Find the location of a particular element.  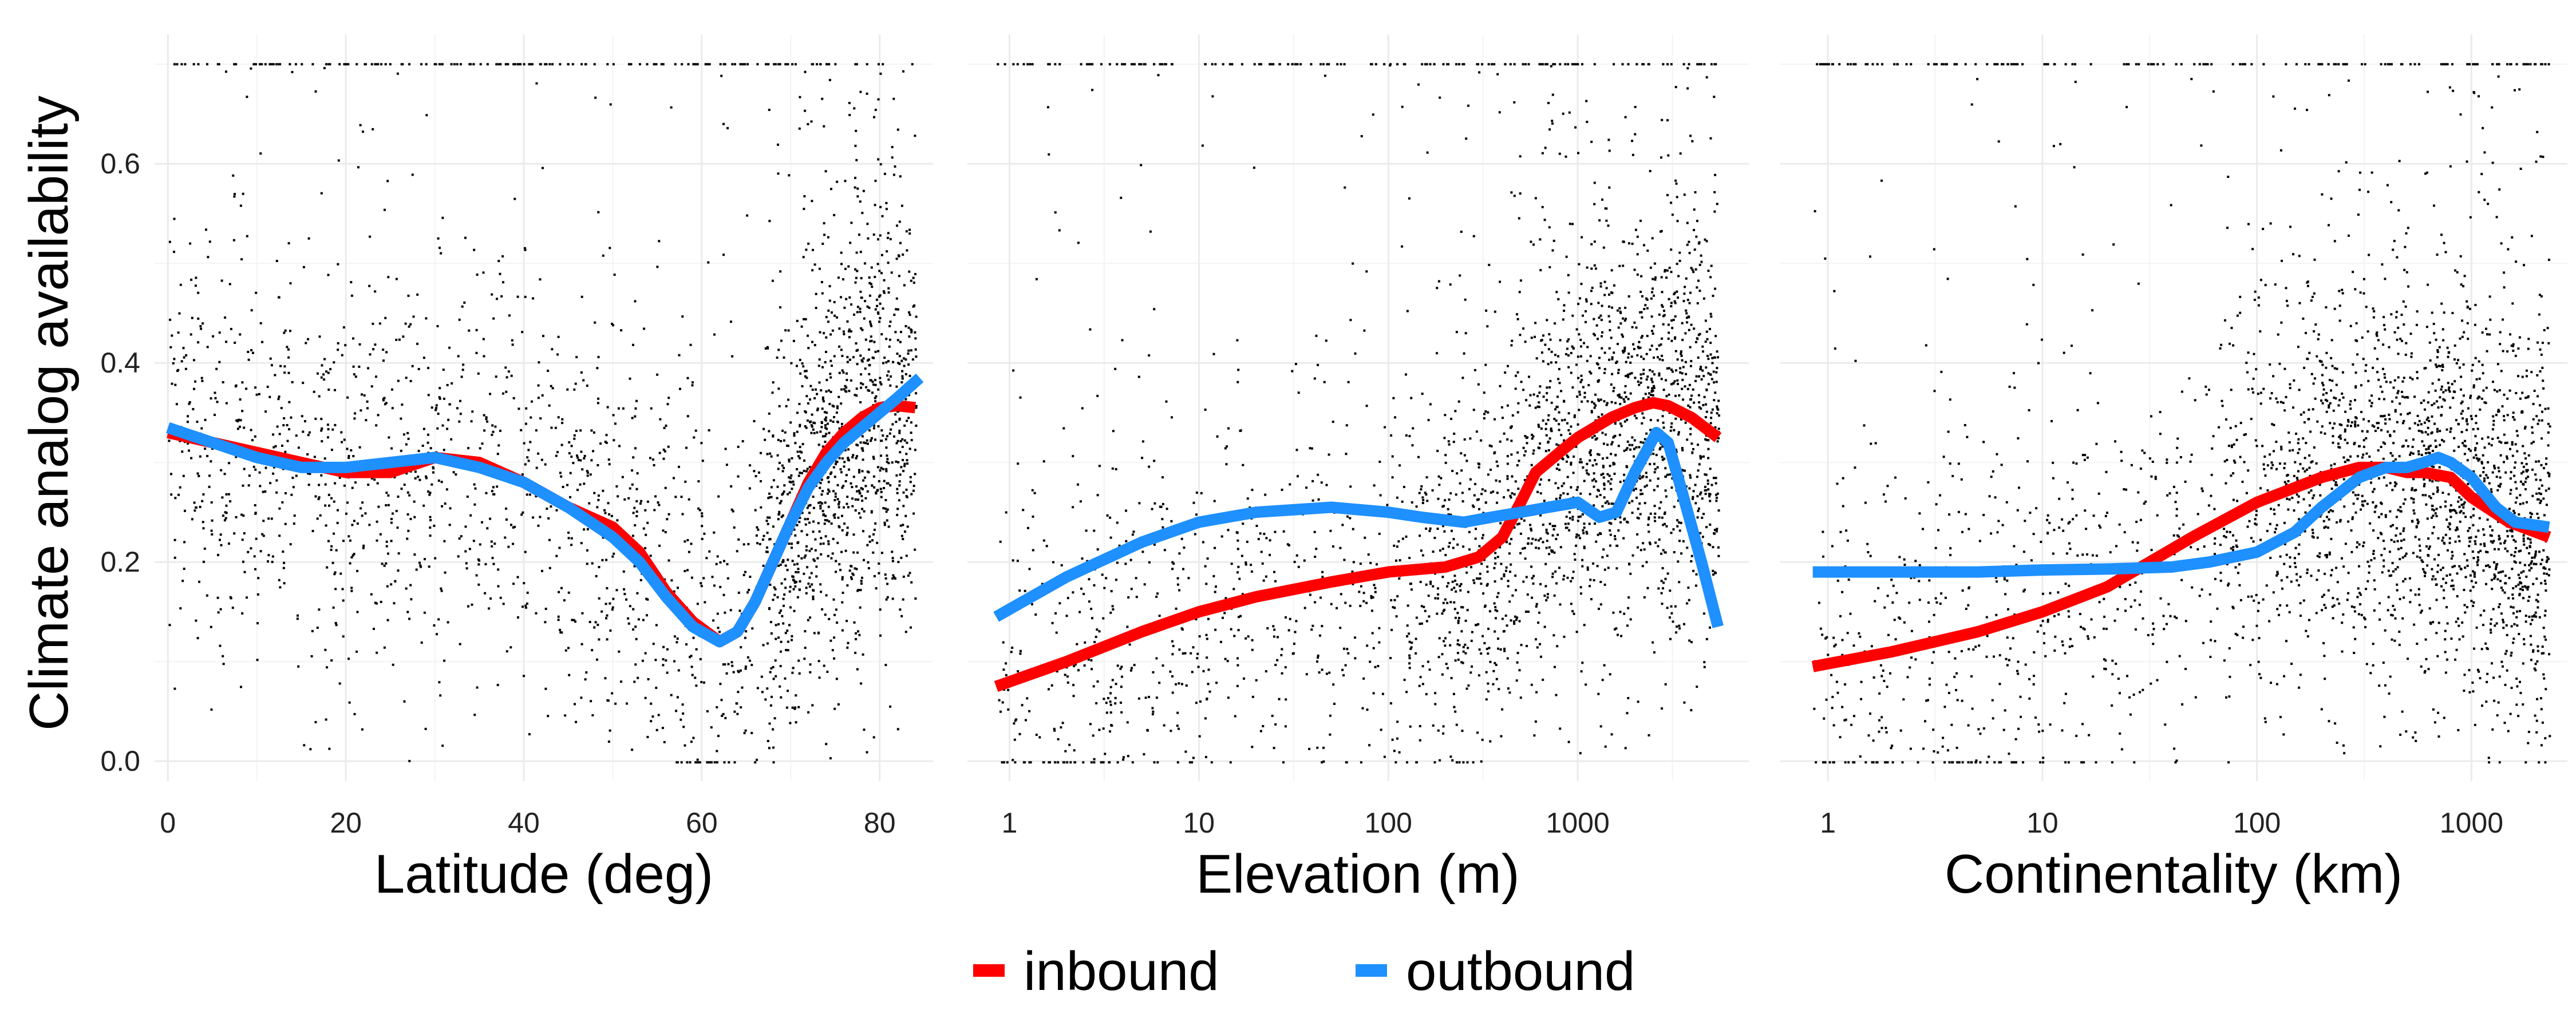

point-ceiling-elevation is located at coordinates (1357, 64).